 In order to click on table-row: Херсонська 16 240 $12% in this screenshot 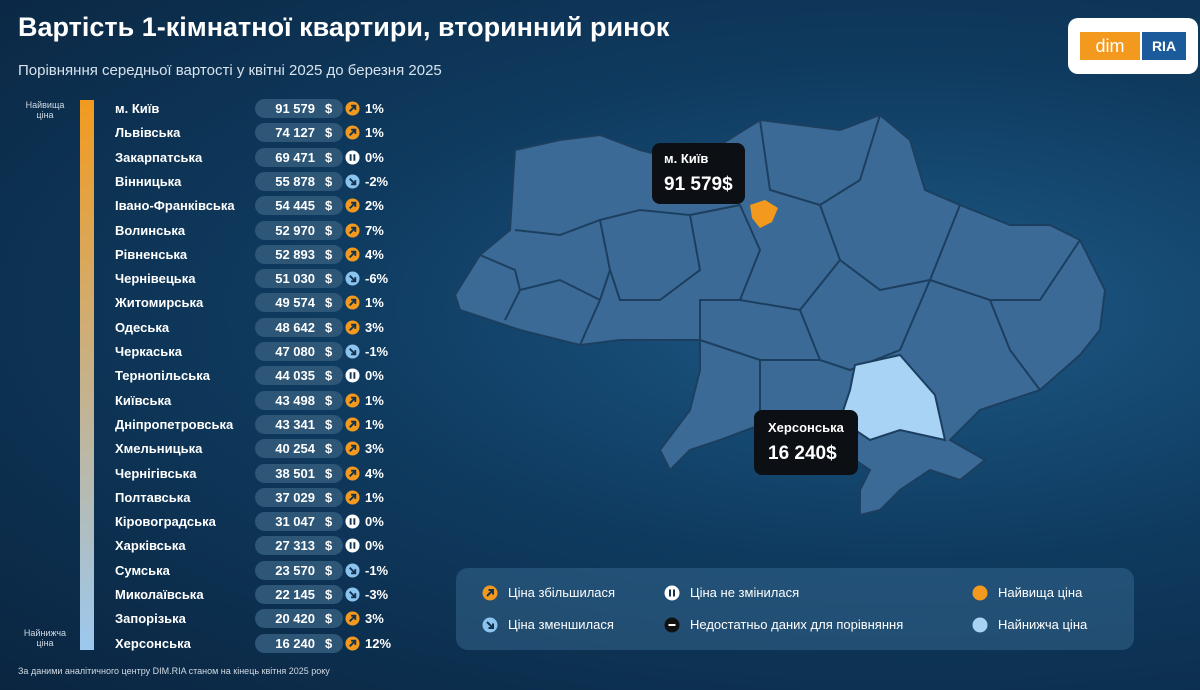, I will do `click(265, 643)`.